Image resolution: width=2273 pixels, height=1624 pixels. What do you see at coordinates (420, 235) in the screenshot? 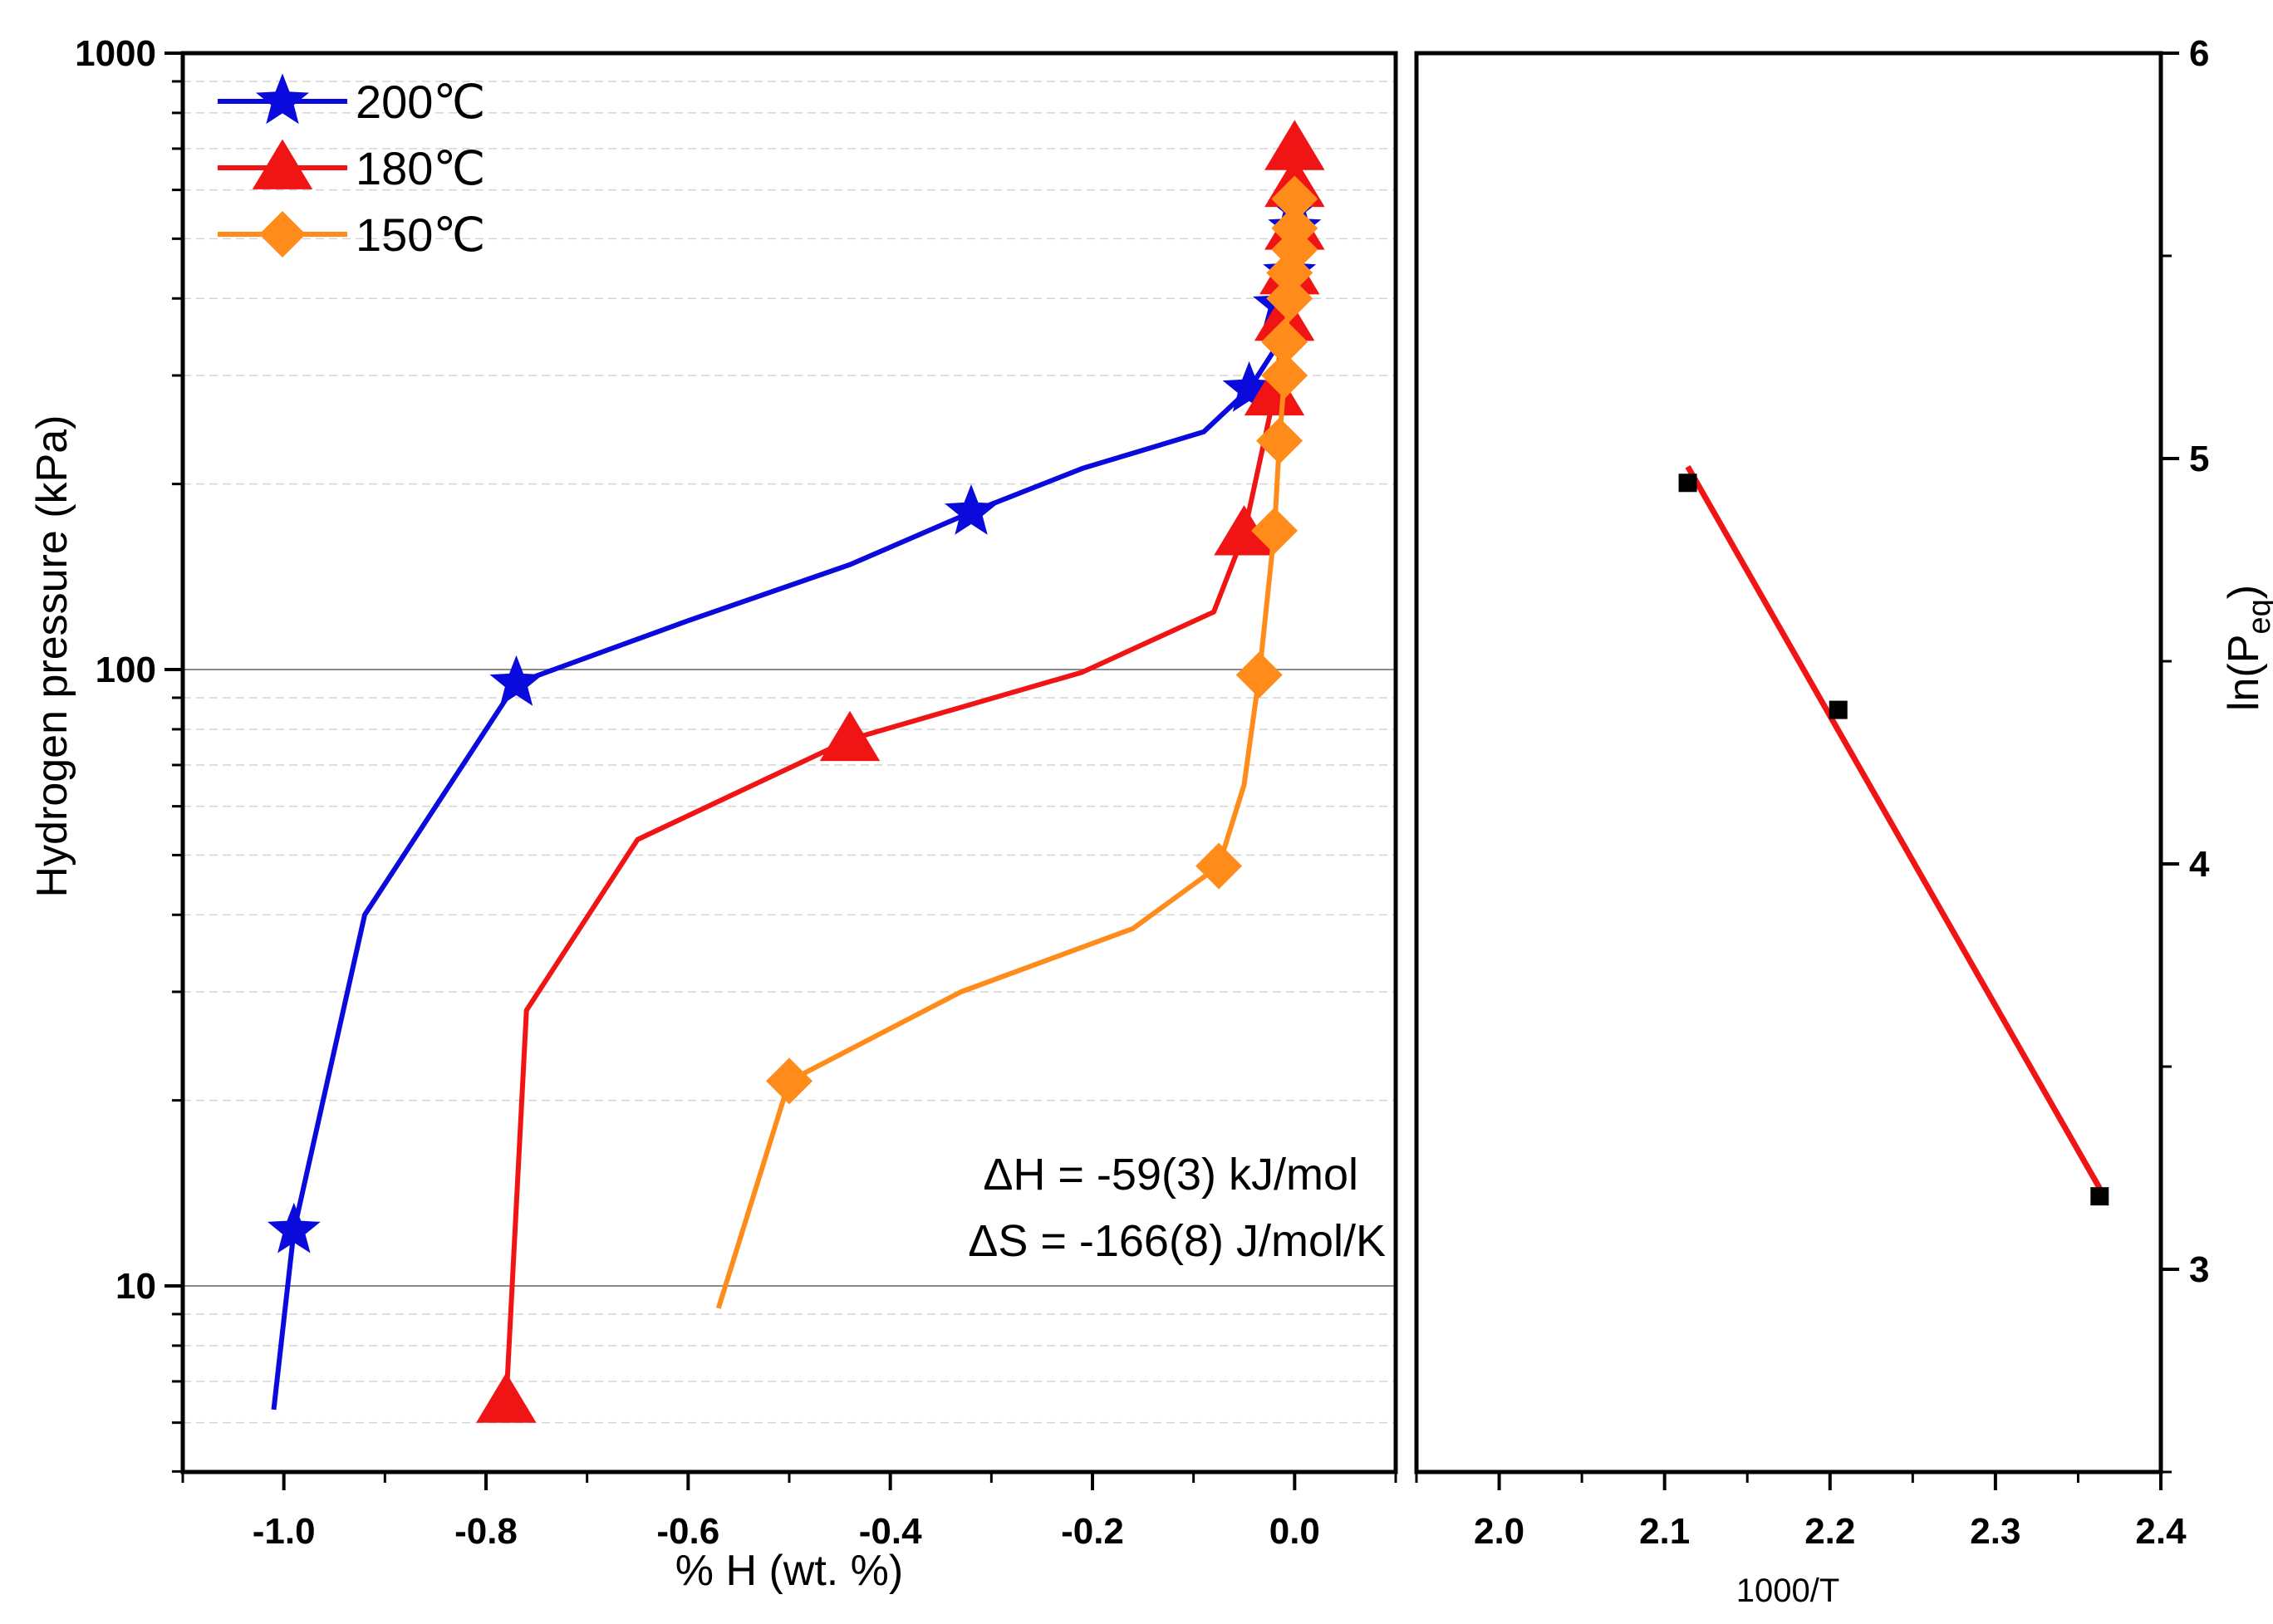
I see `legend-label: 150℃` at bounding box center [420, 235].